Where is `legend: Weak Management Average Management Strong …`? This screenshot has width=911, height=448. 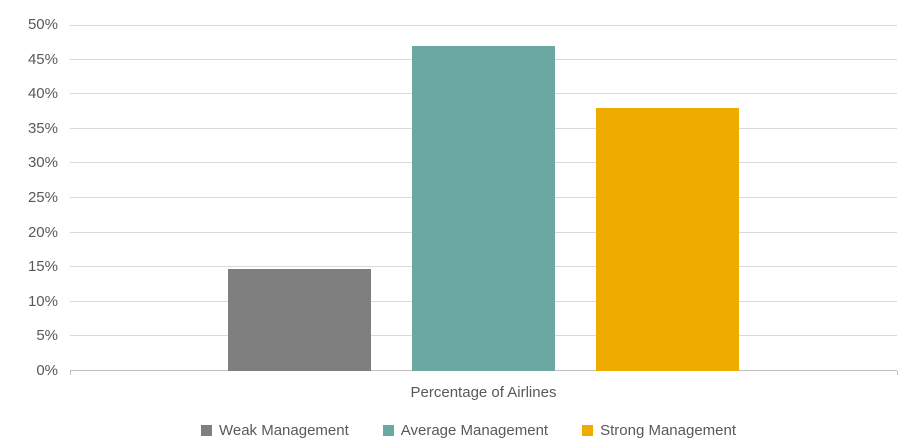 legend: Weak Management Average Management Strong … is located at coordinates (468, 430).